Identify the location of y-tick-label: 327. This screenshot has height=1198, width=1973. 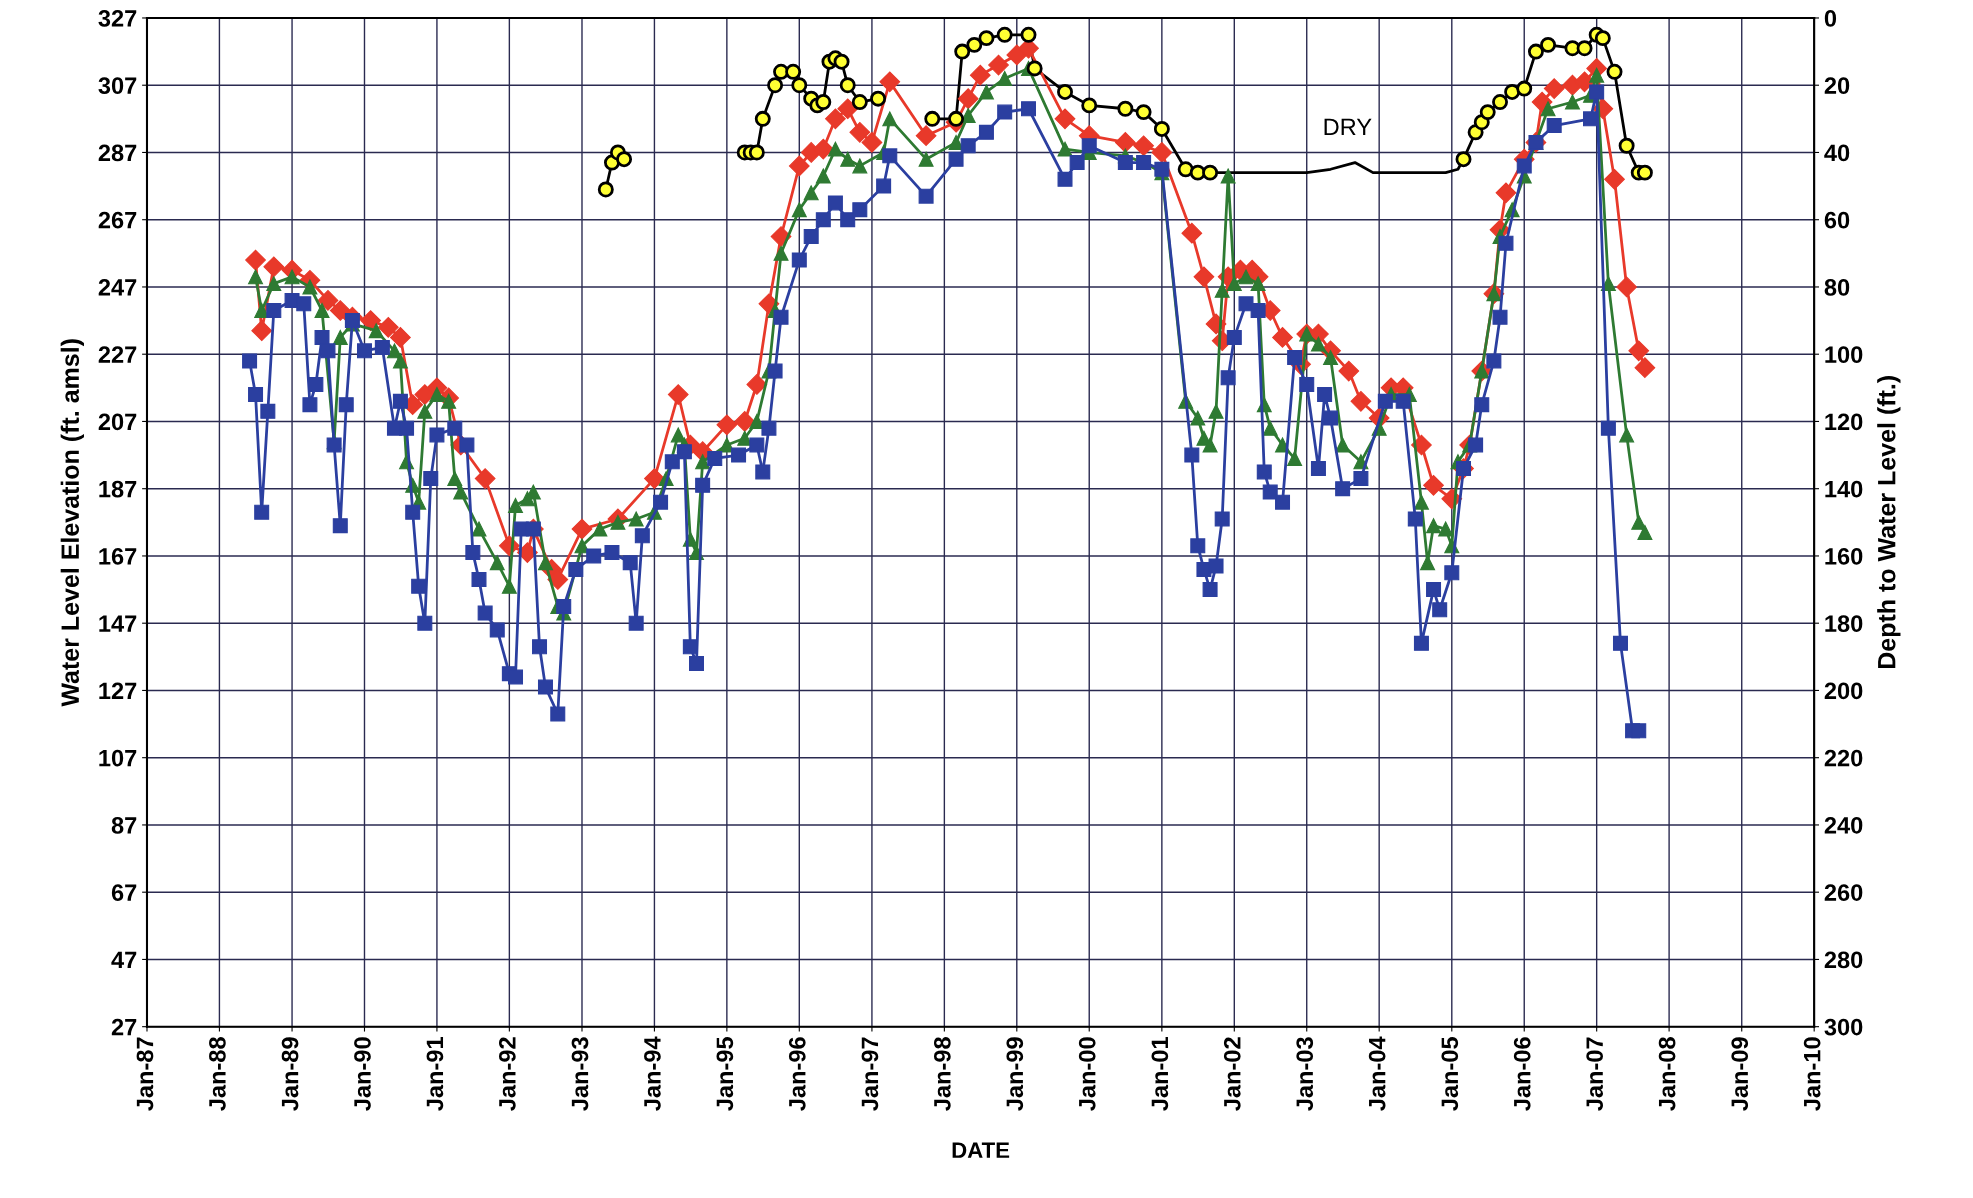
(117, 18).